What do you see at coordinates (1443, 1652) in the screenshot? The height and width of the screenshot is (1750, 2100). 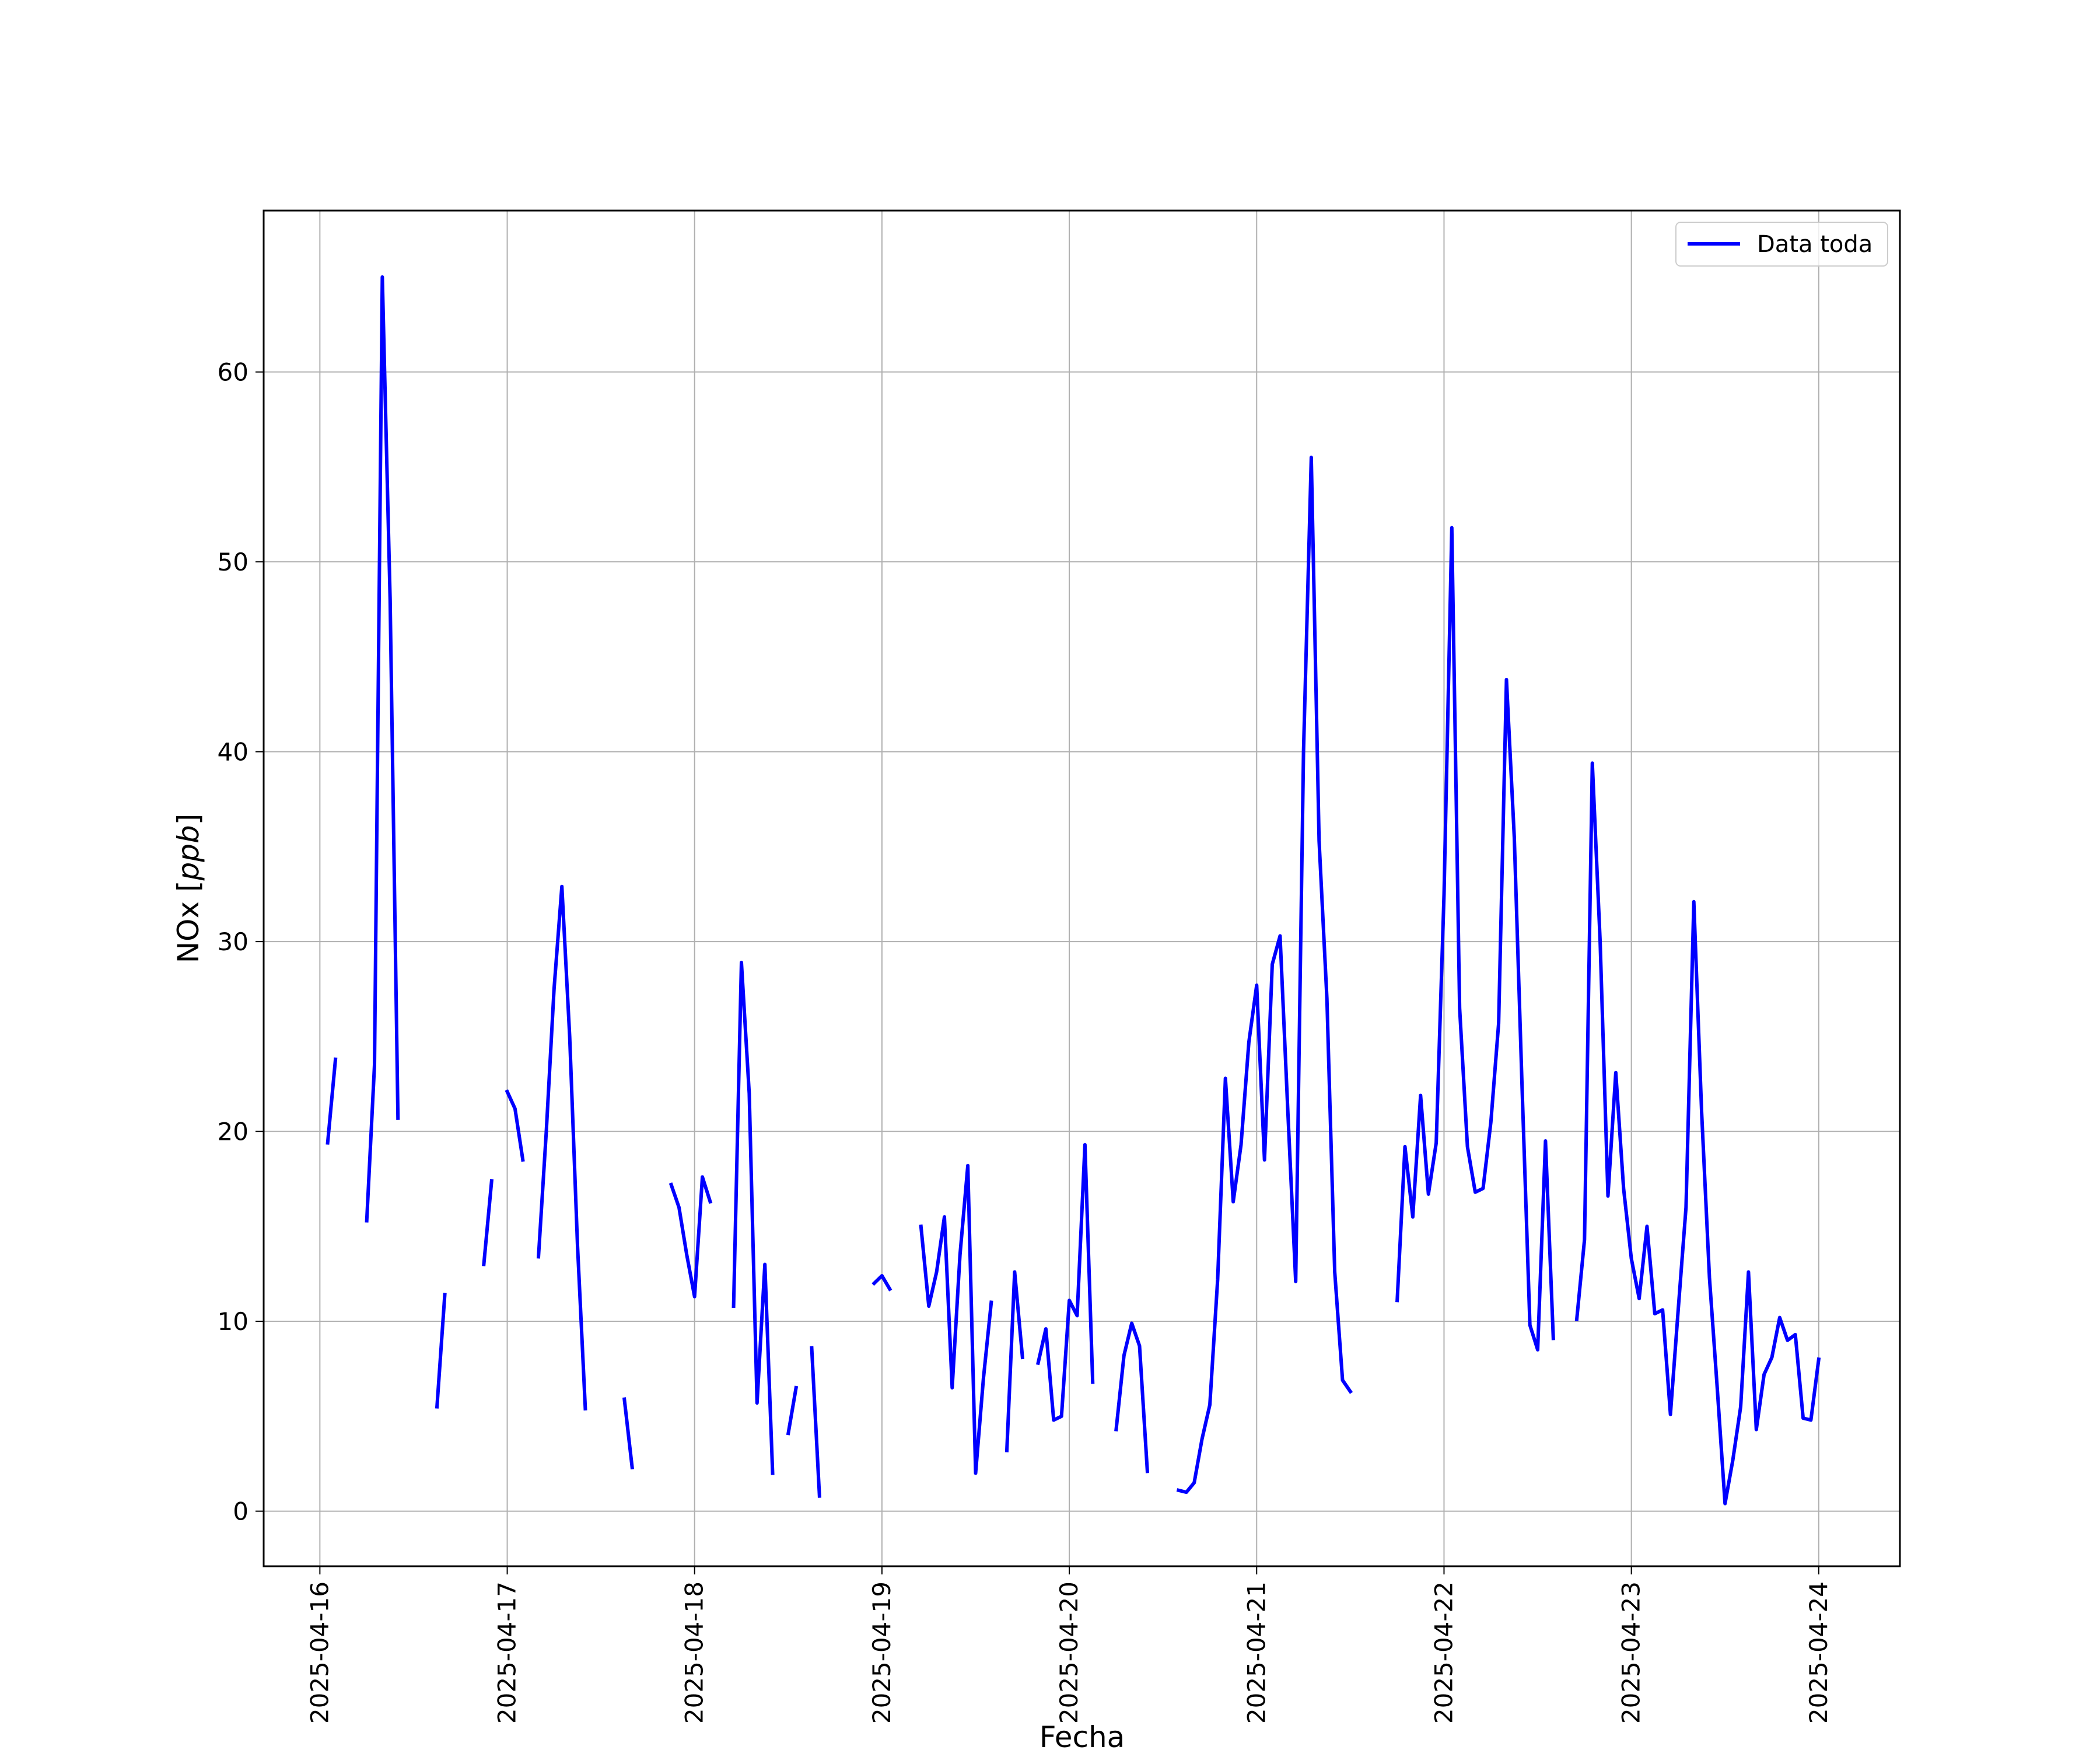 I see `x-tick-label: 2025-04-22` at bounding box center [1443, 1652].